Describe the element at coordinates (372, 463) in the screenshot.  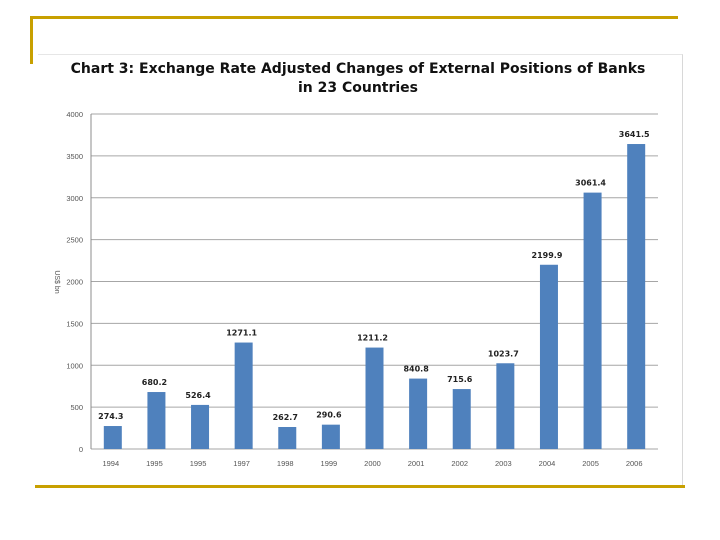
I see `x-tick-label-6: 2000` at that location.